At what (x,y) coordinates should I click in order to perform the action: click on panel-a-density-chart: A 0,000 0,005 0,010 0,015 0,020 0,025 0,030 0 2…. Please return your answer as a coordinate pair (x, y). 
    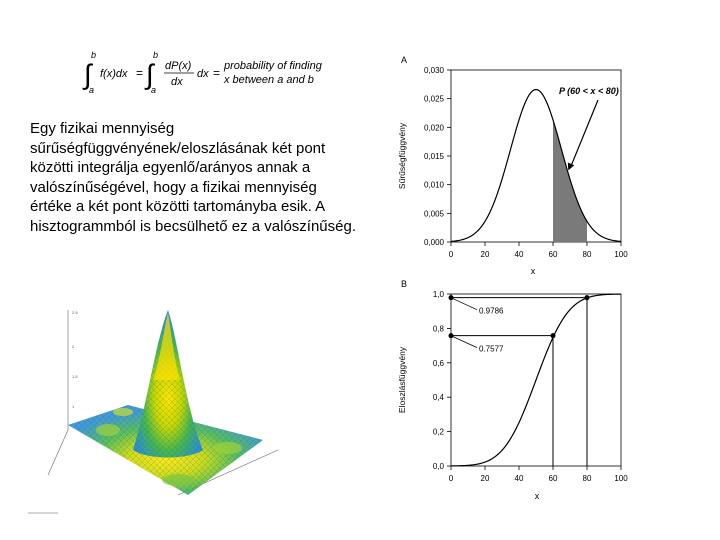
    Looking at the image, I should click on (512, 165).